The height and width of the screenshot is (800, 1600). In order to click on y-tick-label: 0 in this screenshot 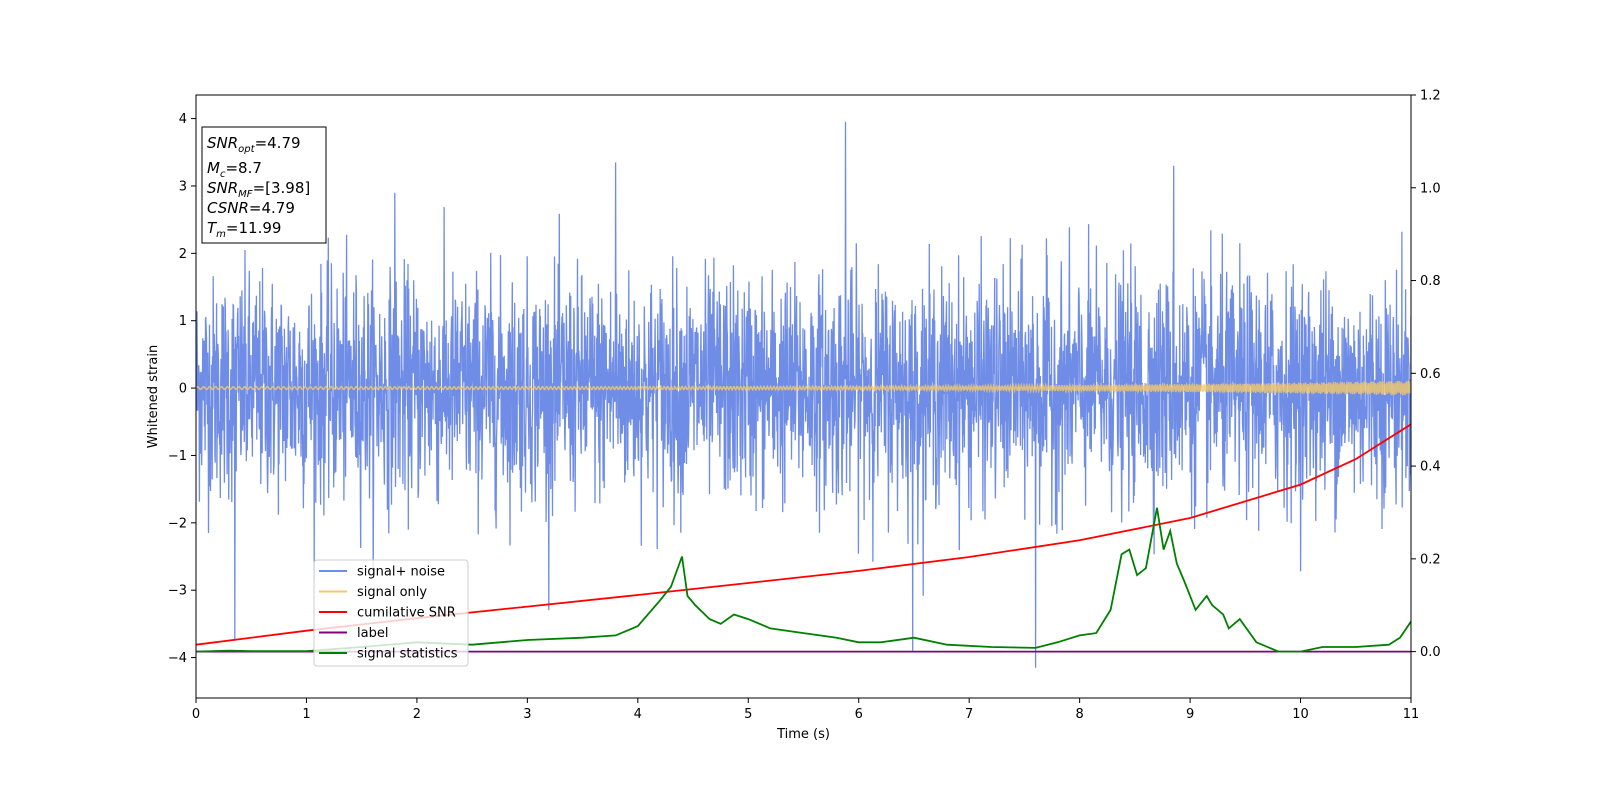, I will do `click(183, 389)`.